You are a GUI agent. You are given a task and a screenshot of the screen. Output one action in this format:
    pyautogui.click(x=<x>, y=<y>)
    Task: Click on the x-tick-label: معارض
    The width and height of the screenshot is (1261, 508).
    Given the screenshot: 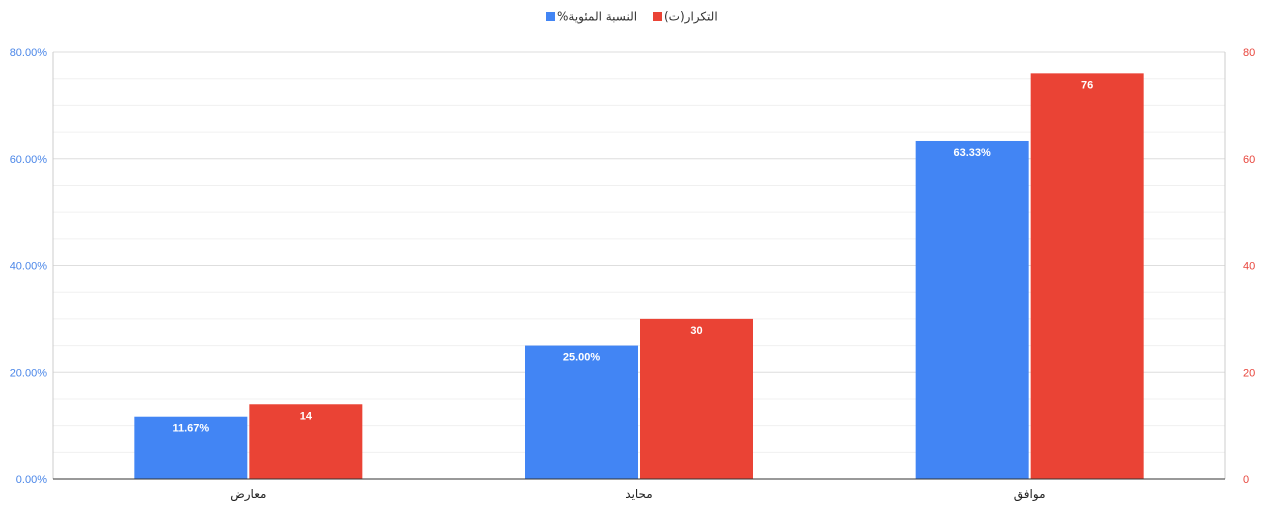 What is the action you would take?
    pyautogui.click(x=248, y=494)
    